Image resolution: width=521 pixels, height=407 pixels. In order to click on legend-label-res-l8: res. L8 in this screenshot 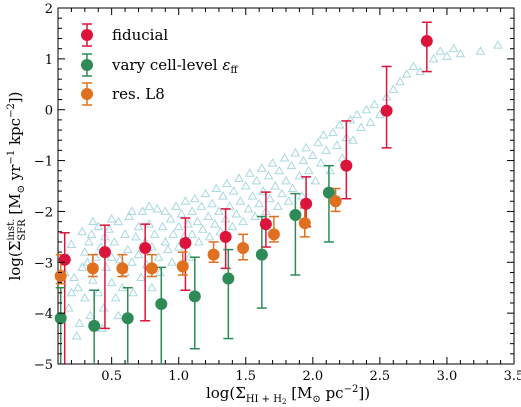, I will do `click(138, 94)`.